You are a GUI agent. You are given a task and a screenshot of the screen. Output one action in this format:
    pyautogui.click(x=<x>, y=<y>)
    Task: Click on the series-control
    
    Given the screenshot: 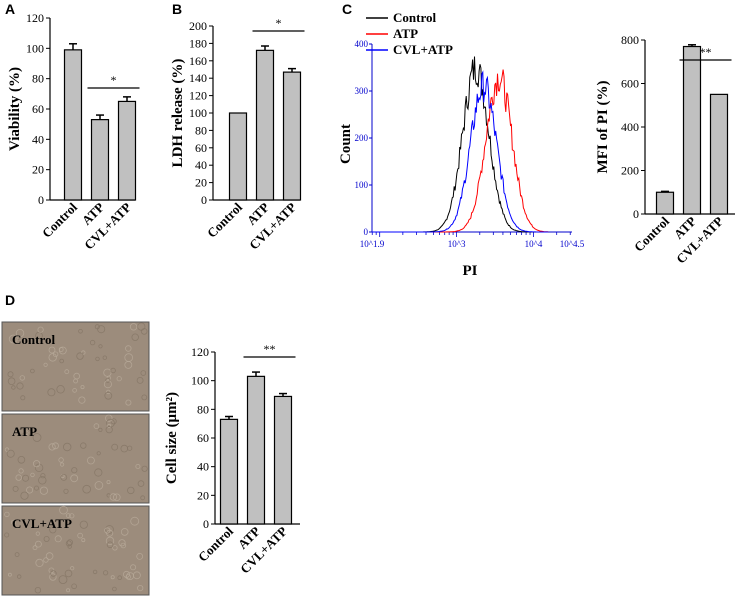 What is the action you would take?
    pyautogui.click(x=460, y=144)
    